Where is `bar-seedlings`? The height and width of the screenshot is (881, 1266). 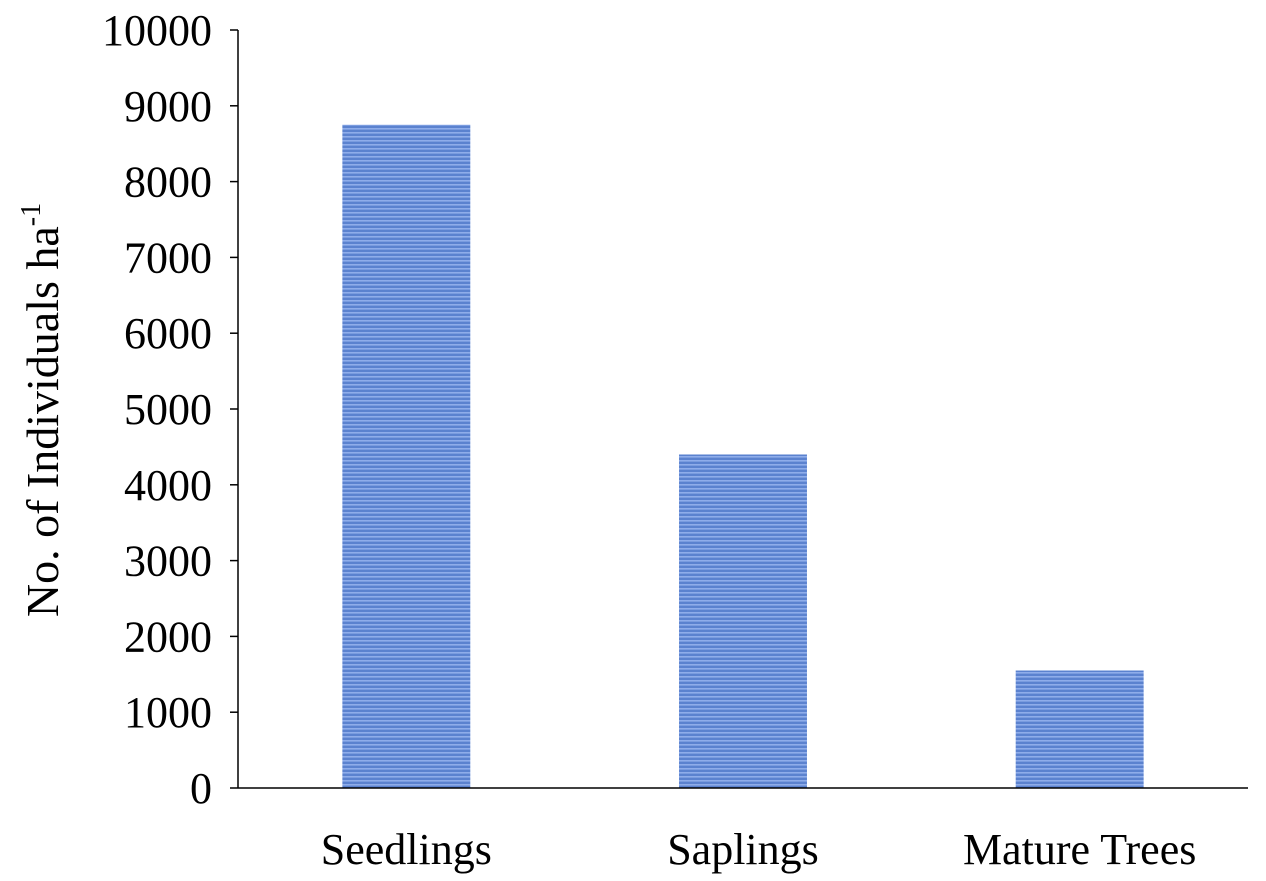 bar-seedlings is located at coordinates (406, 456).